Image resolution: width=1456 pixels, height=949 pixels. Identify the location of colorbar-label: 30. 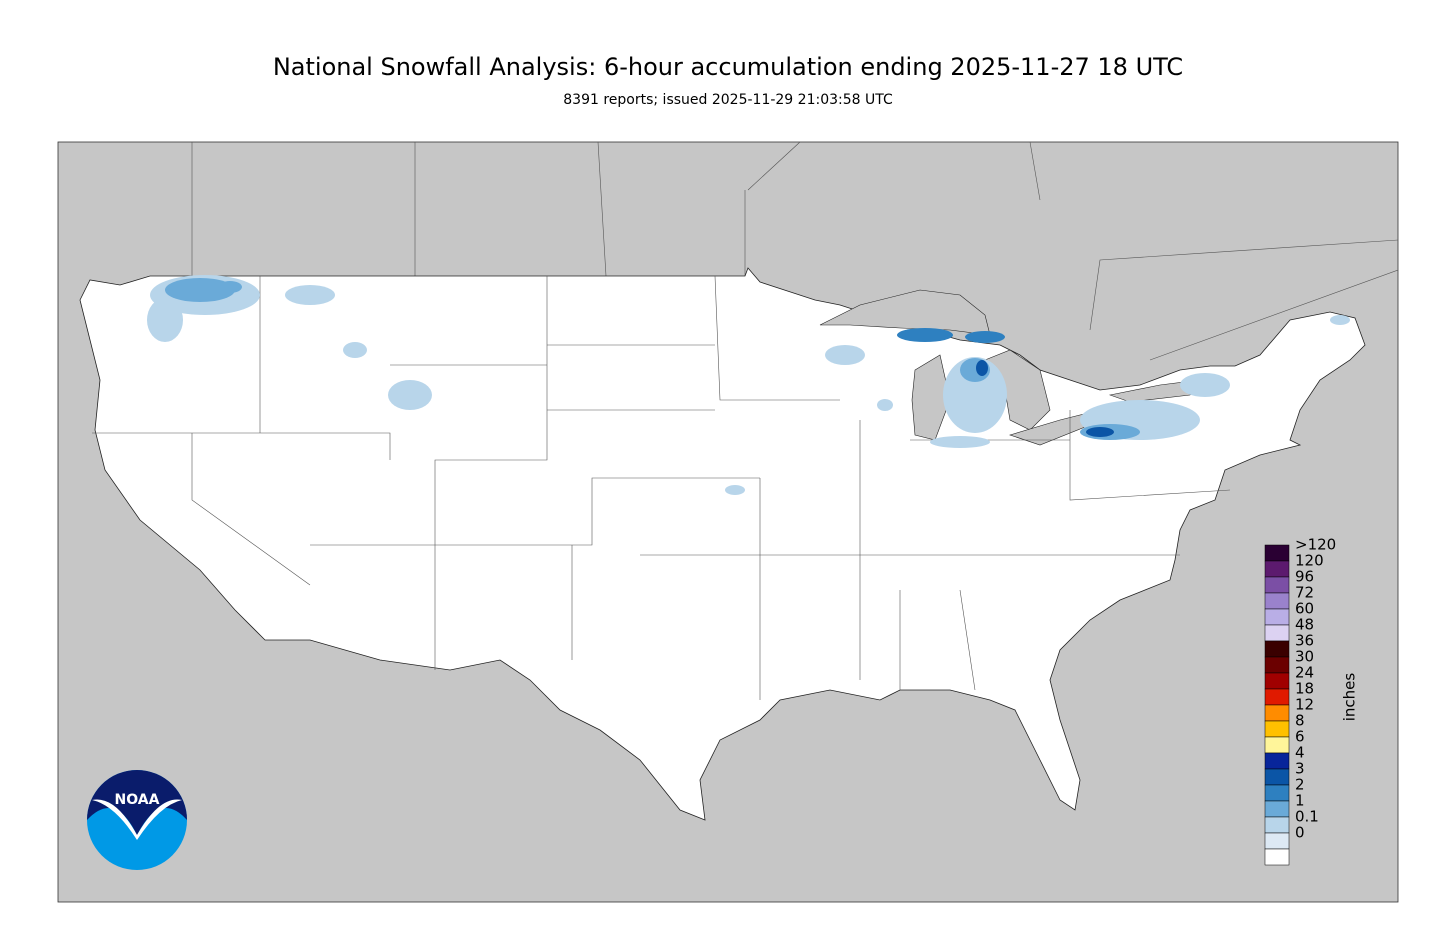
(1304, 657).